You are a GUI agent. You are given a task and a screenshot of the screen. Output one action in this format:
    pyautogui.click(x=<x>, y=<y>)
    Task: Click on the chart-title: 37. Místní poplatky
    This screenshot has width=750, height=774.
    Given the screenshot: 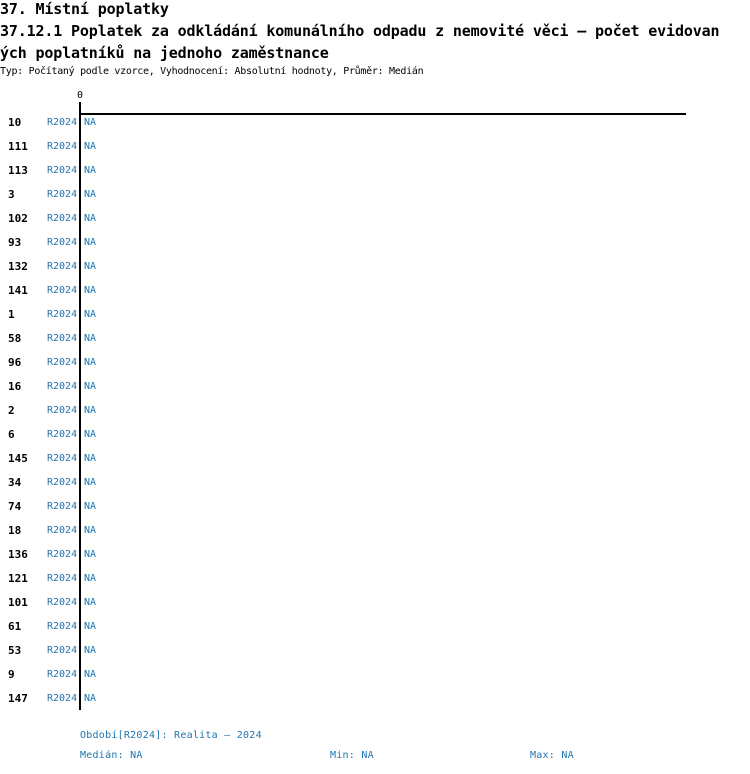 What is the action you would take?
    pyautogui.click(x=84, y=9)
    